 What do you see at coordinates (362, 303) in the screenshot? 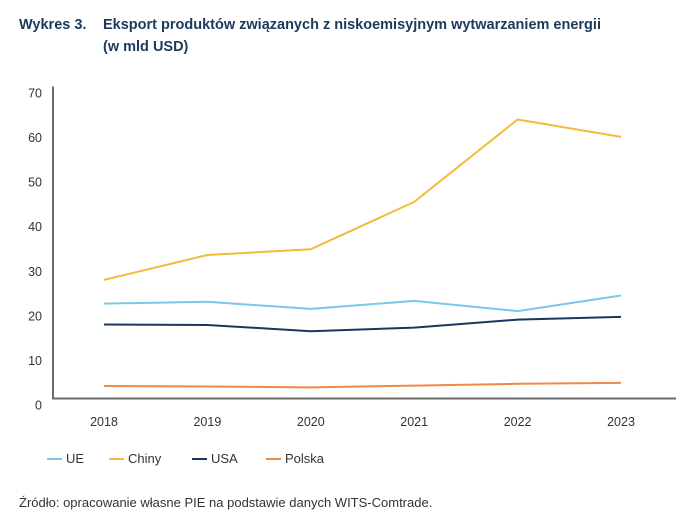
I see `series-line-ue` at bounding box center [362, 303].